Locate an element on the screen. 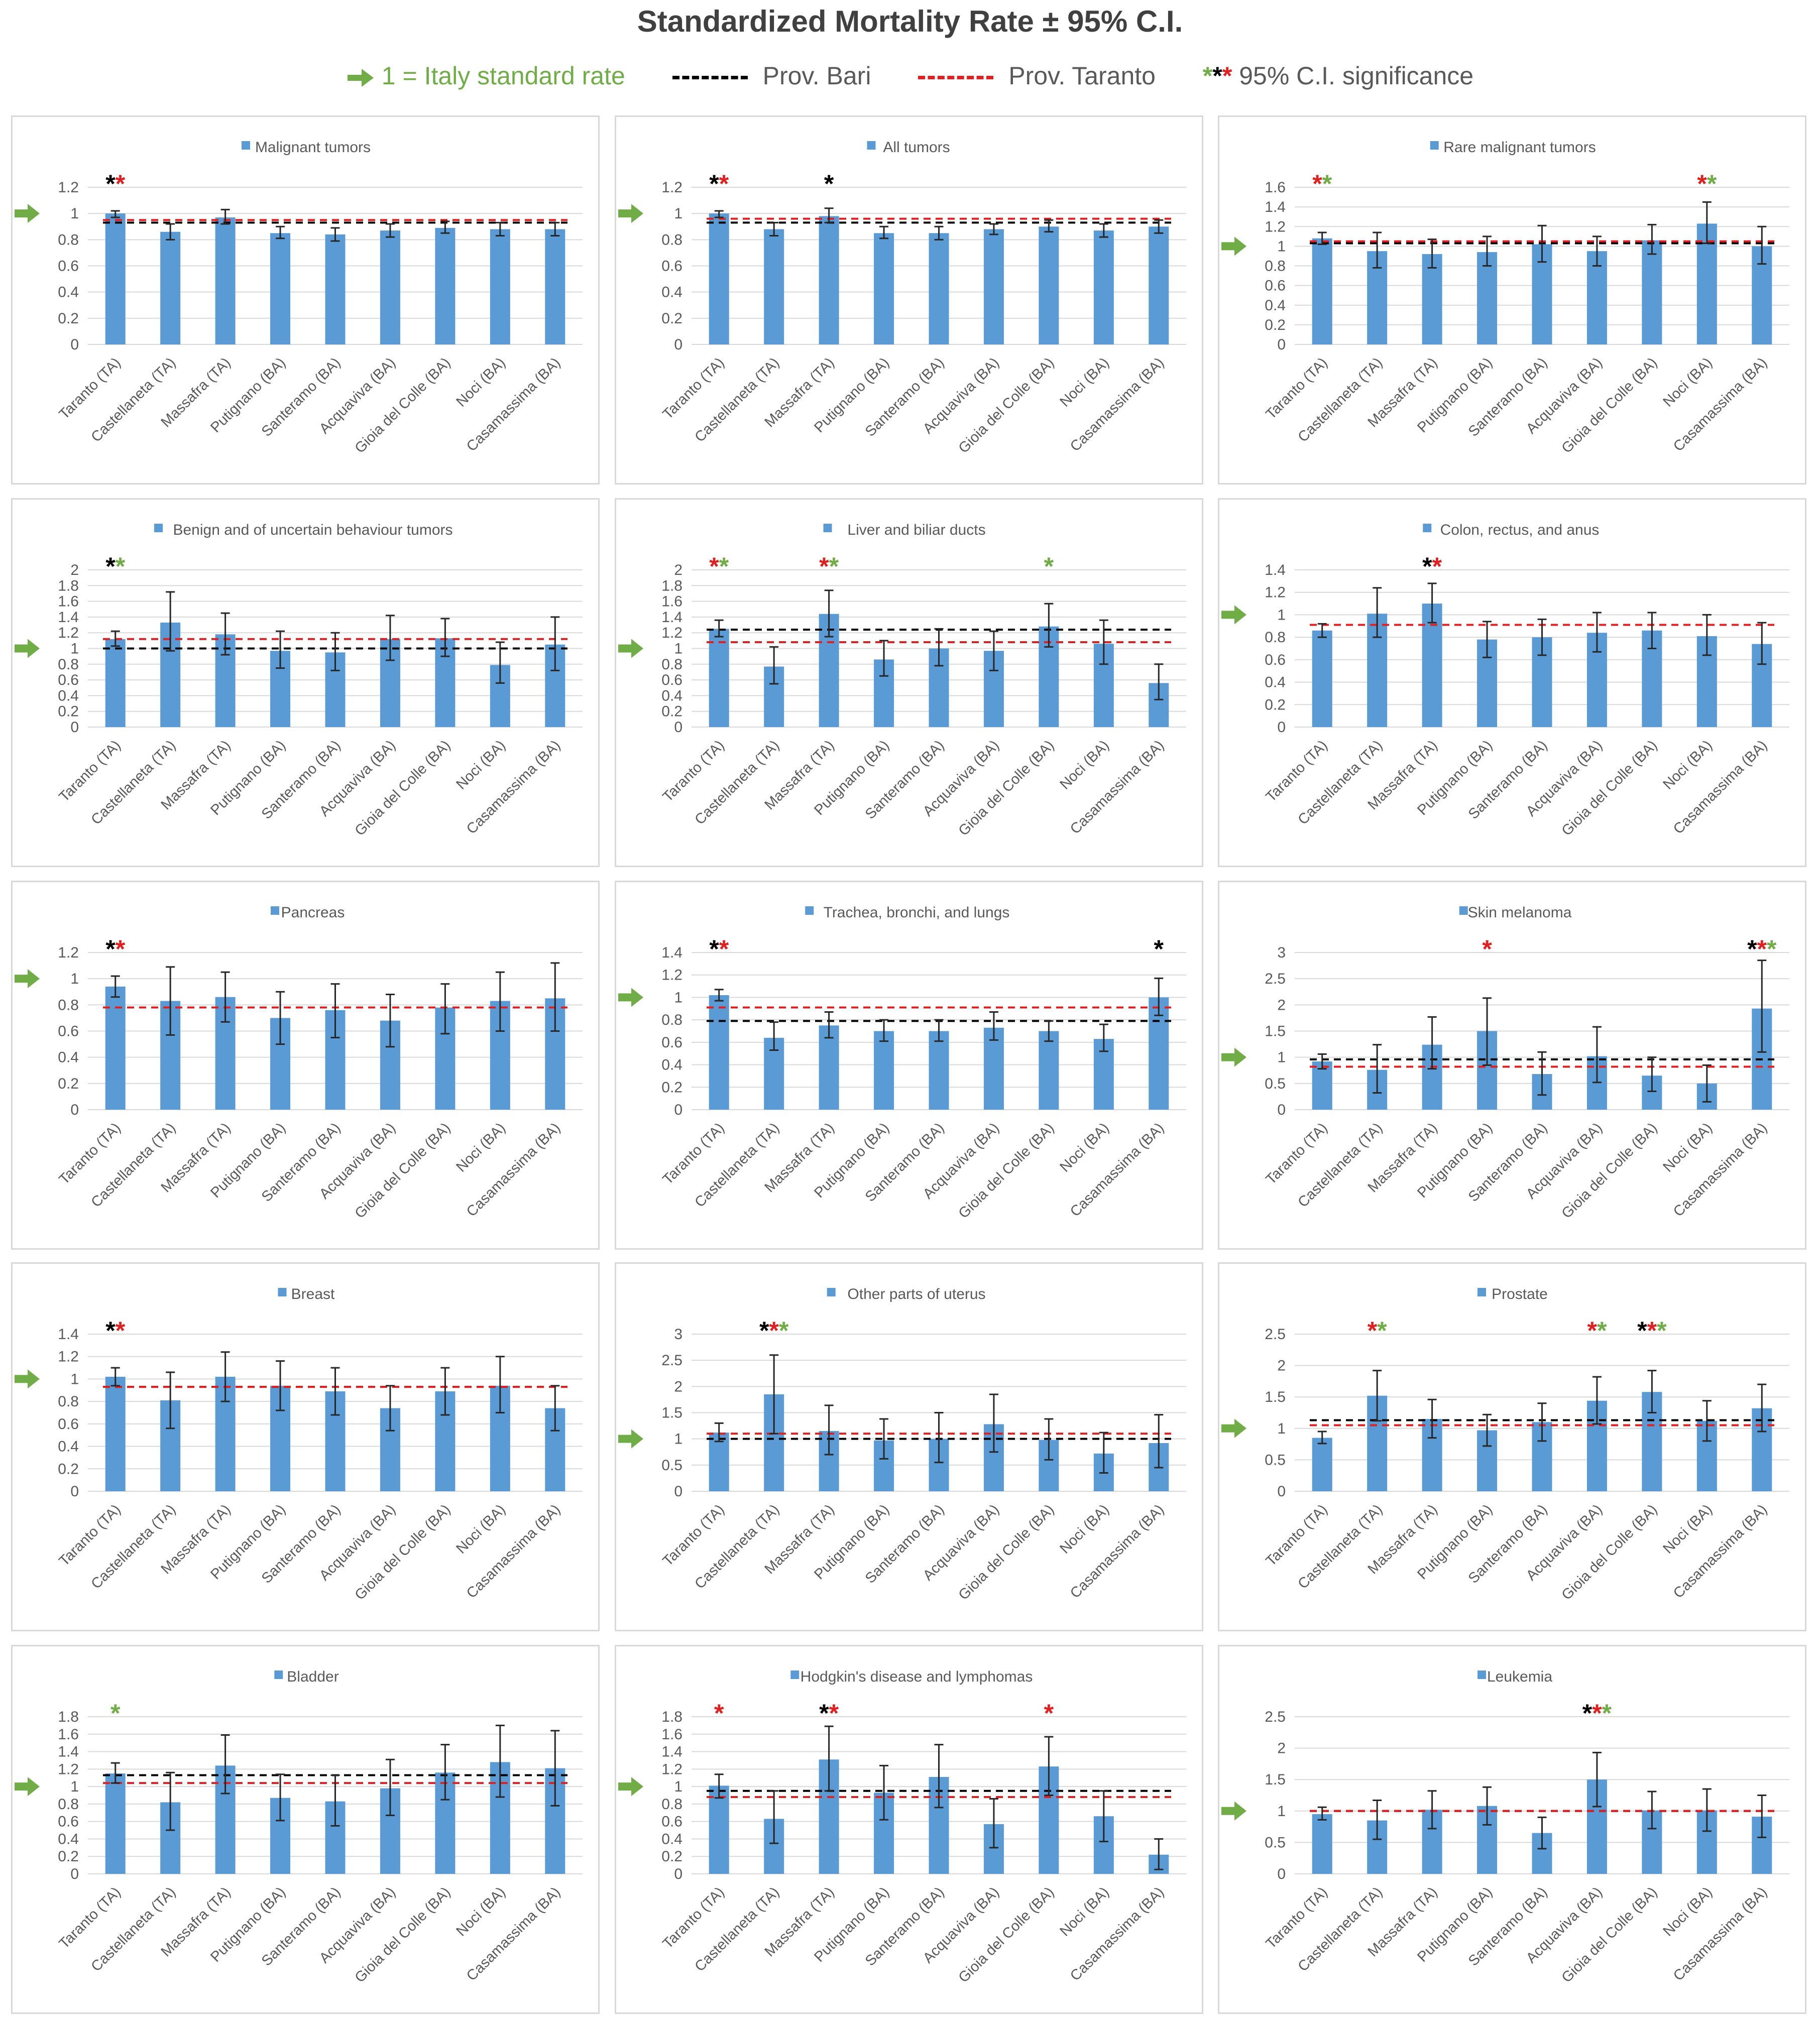  dashed-line-black-icon is located at coordinates (710, 78).